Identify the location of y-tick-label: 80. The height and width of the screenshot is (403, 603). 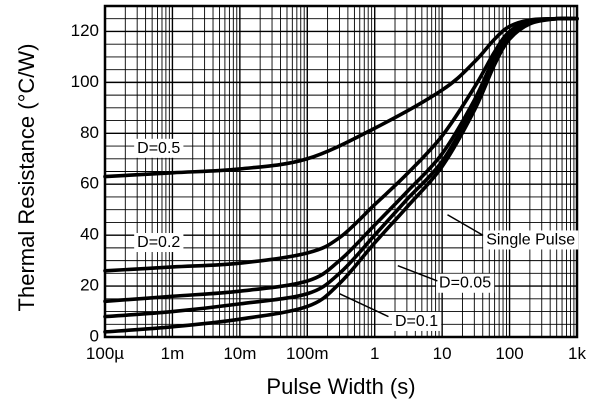
(89, 132).